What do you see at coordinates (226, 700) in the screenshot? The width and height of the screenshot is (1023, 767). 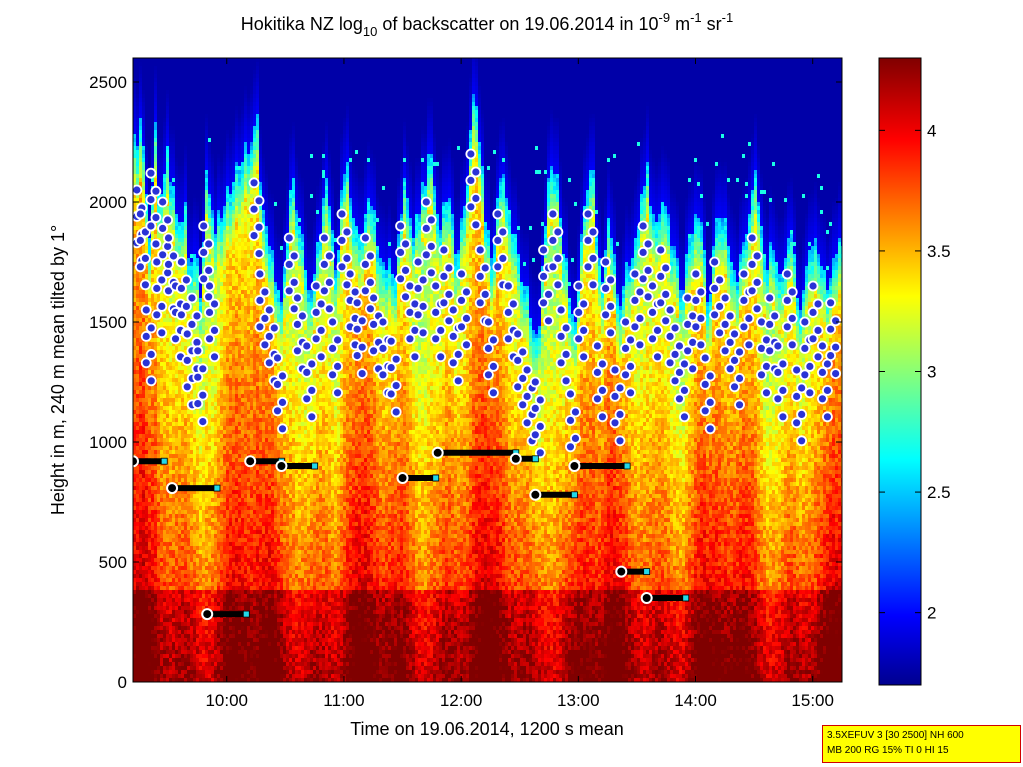 I see `x-tick-label: 10:00` at bounding box center [226, 700].